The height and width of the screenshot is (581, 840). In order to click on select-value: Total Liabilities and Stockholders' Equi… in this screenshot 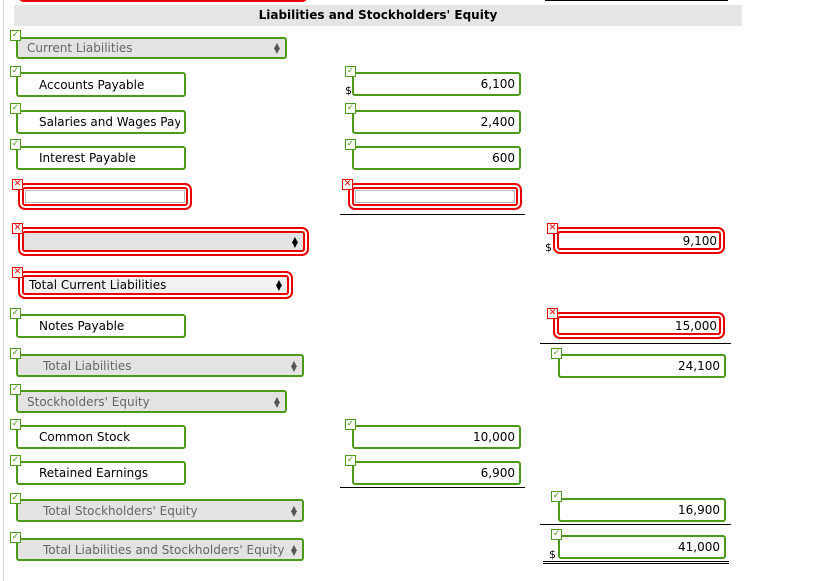, I will do `click(164, 549)`.